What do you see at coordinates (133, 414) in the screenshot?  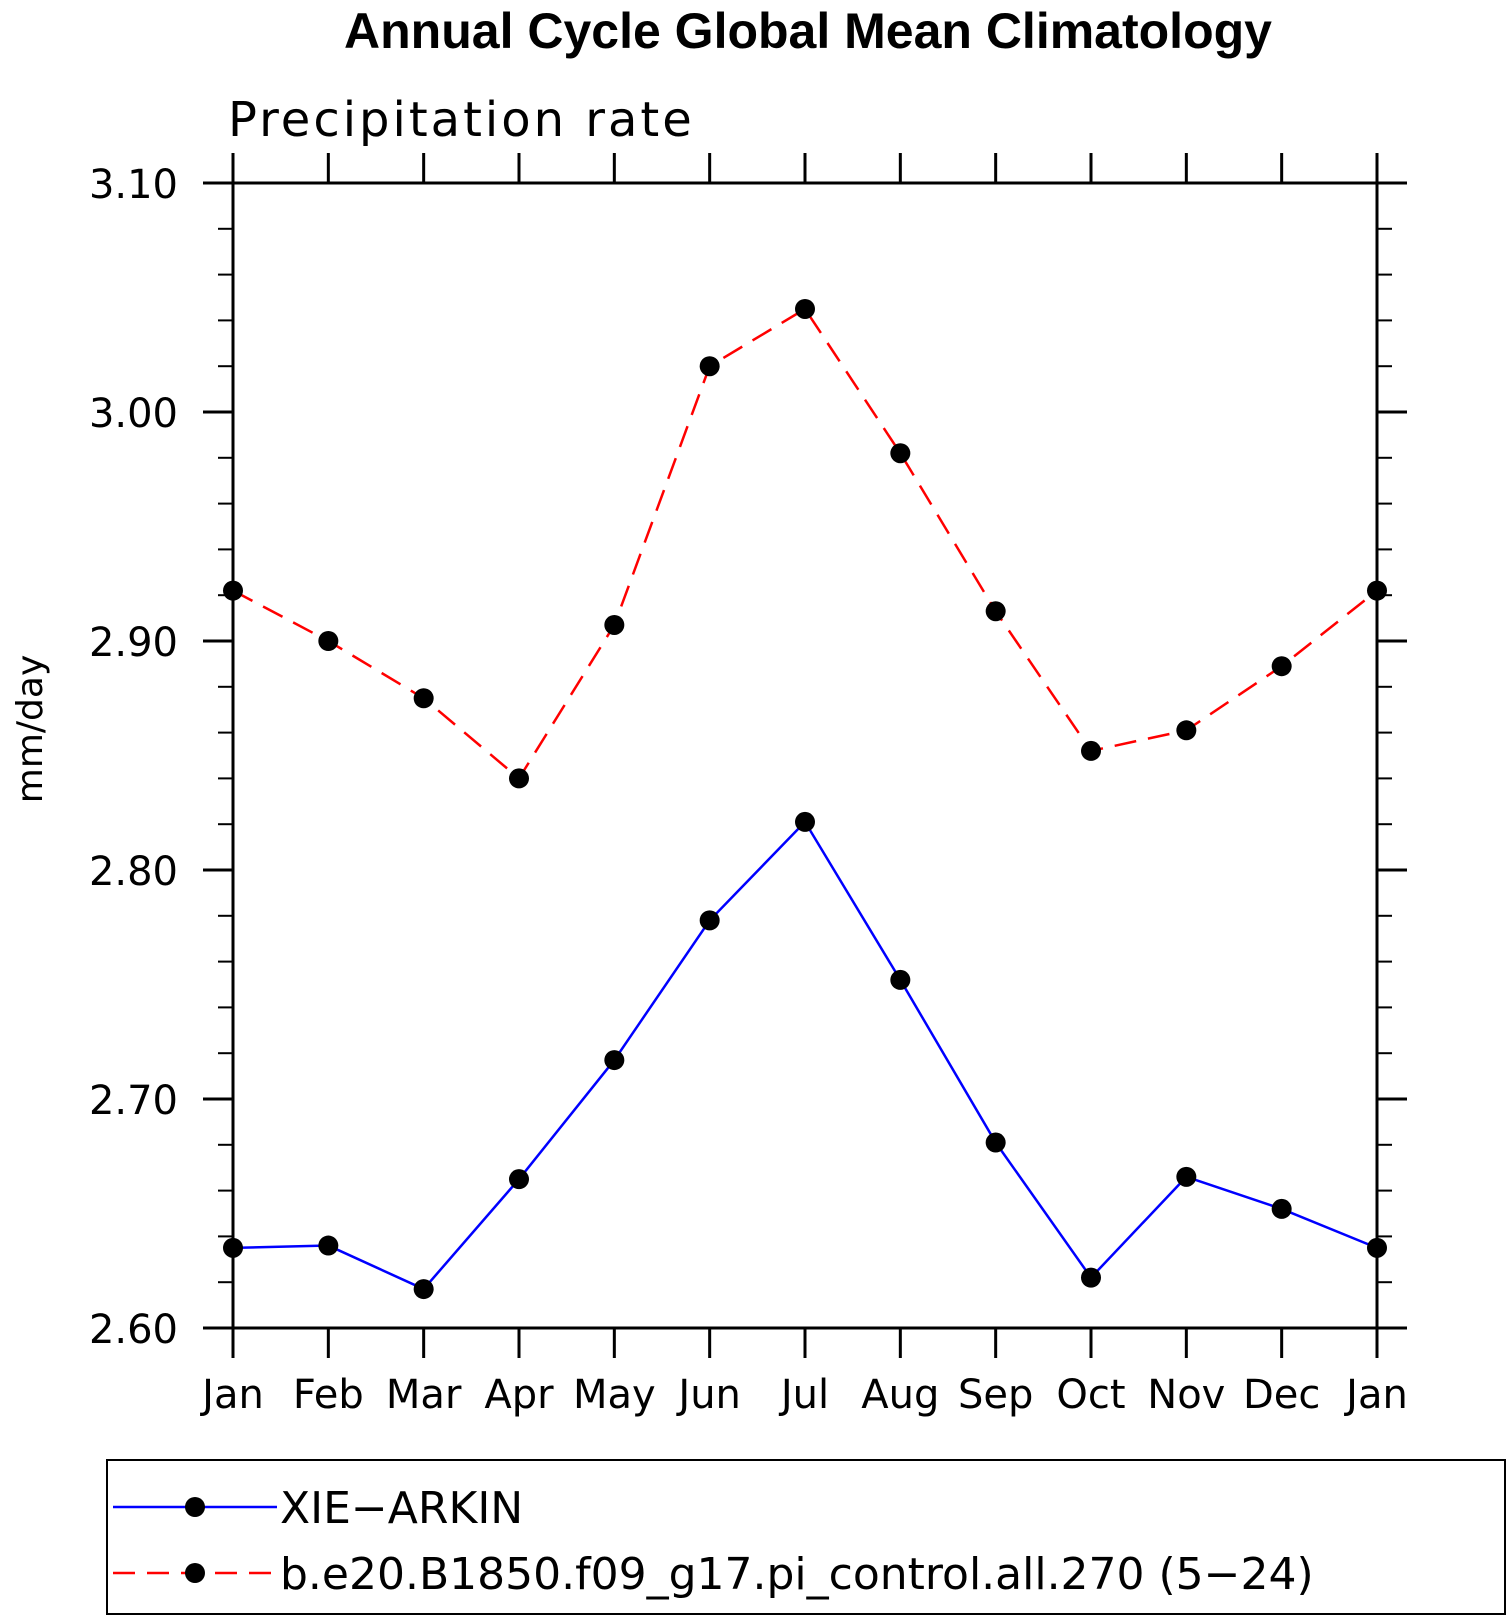 I see `y-tick-label: 3.00` at bounding box center [133, 414].